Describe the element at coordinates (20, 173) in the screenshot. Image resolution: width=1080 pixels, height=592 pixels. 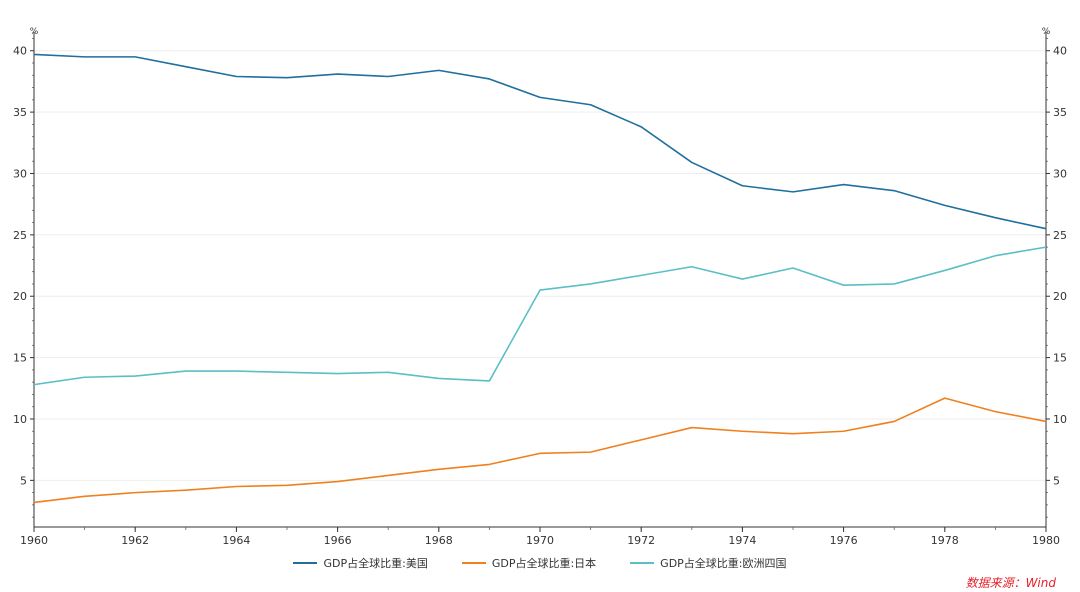
I see `y-tick-label-left-30: 30` at that location.